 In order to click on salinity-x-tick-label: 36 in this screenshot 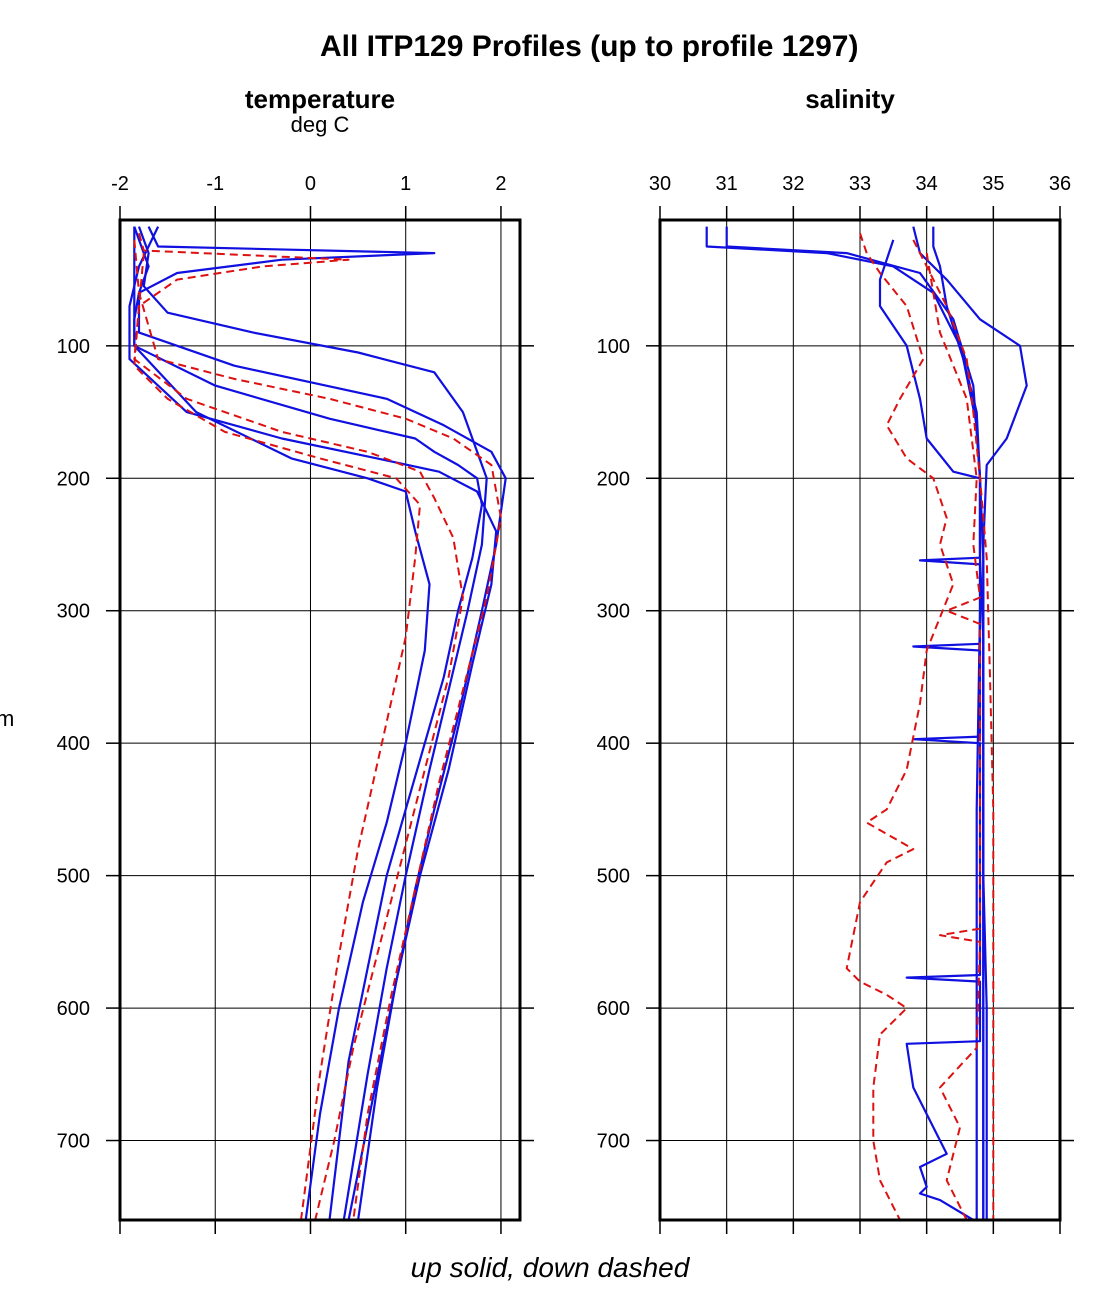, I will do `click(1060, 184)`.